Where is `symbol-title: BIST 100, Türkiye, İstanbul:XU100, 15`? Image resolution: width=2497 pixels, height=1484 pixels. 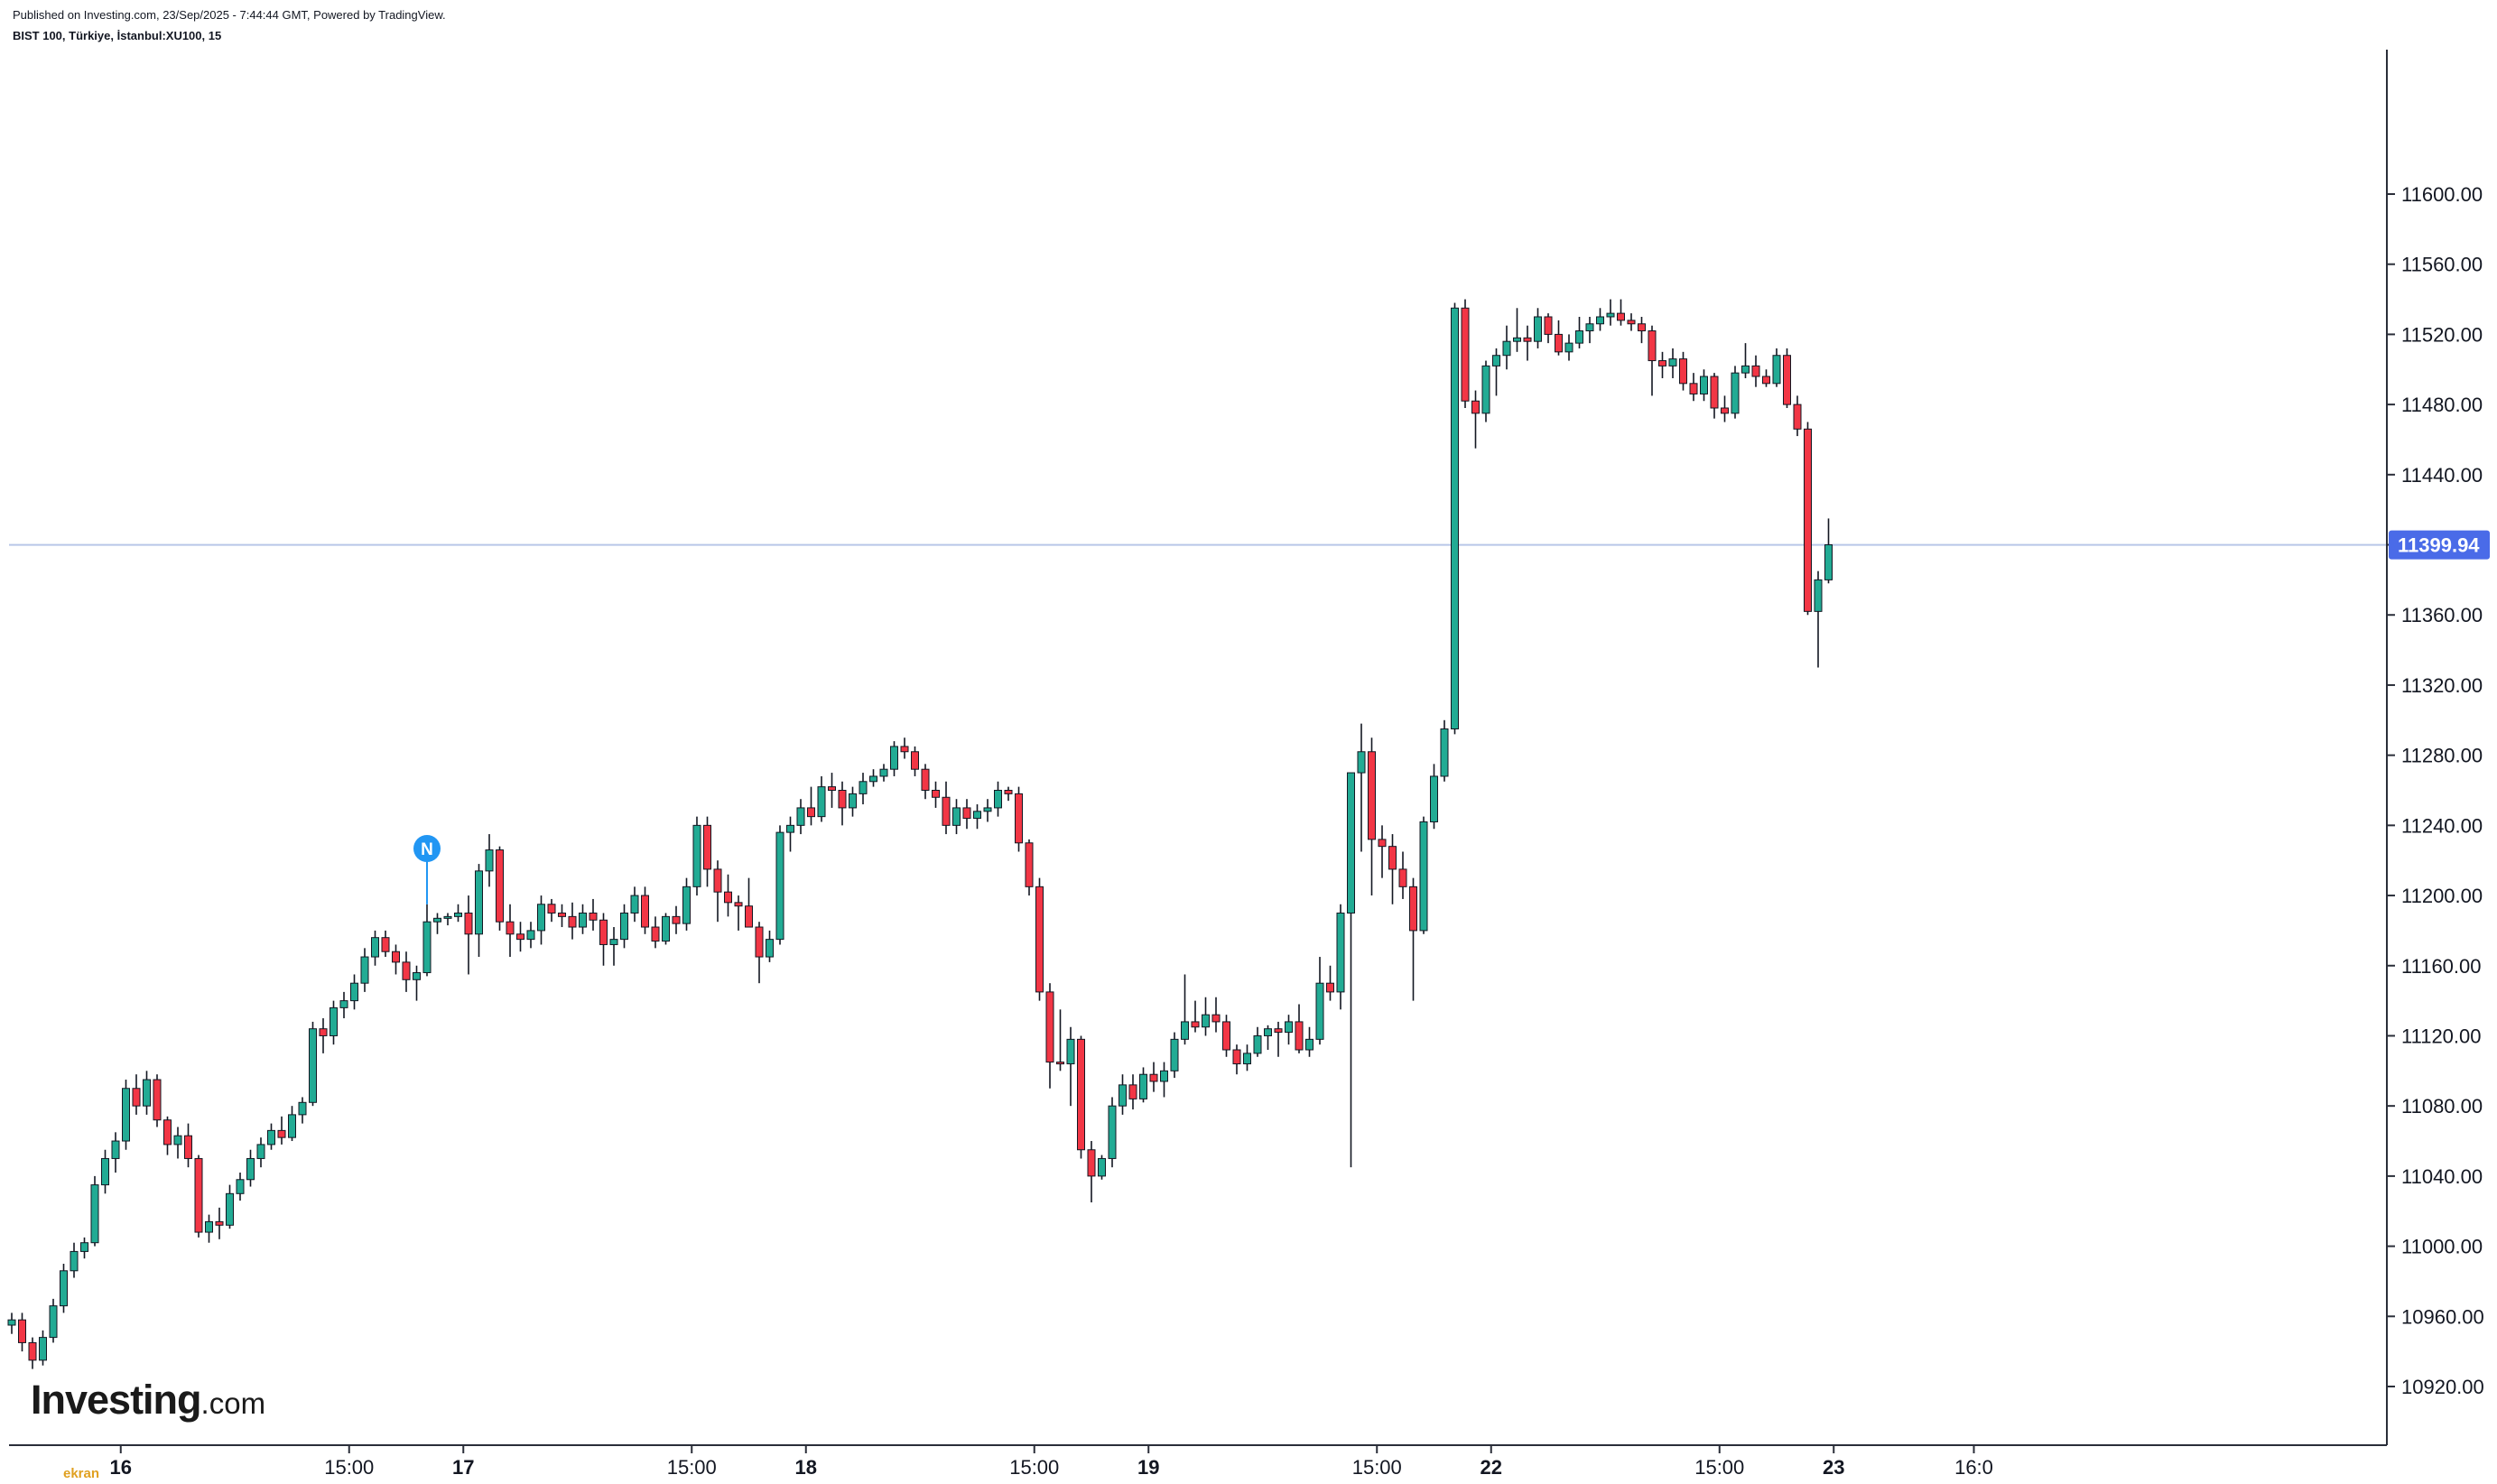
symbol-title: BIST 100, Türkiye, İstanbul:XU100, 15 is located at coordinates (118, 36).